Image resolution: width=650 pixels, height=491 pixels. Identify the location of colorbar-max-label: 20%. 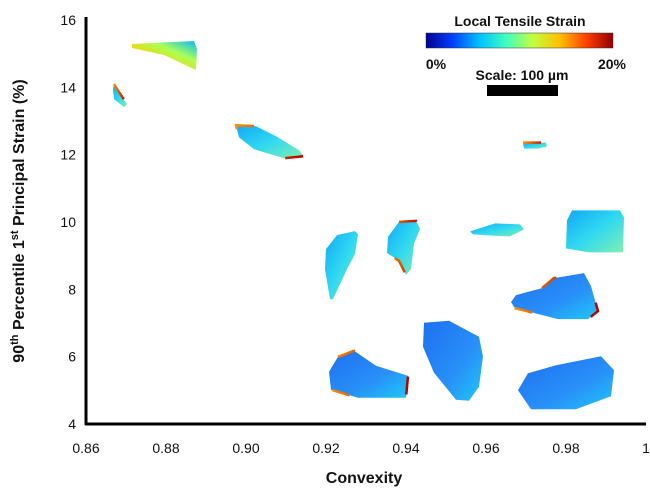
(612, 64).